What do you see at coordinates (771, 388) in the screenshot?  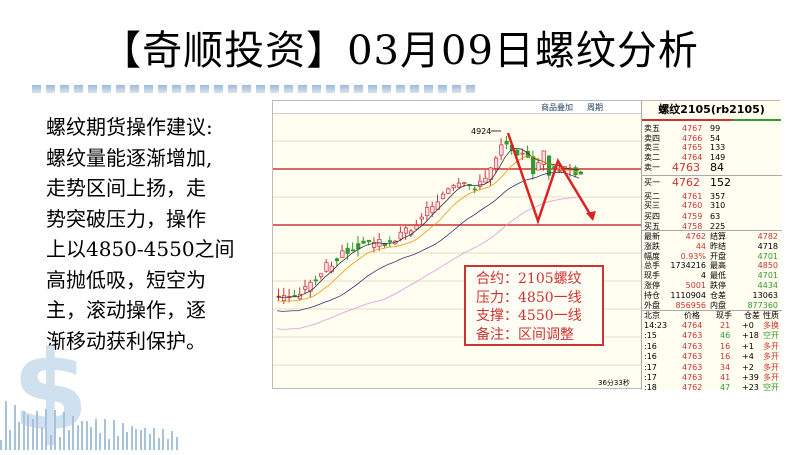 I see `tick-nature: 空开` at bounding box center [771, 388].